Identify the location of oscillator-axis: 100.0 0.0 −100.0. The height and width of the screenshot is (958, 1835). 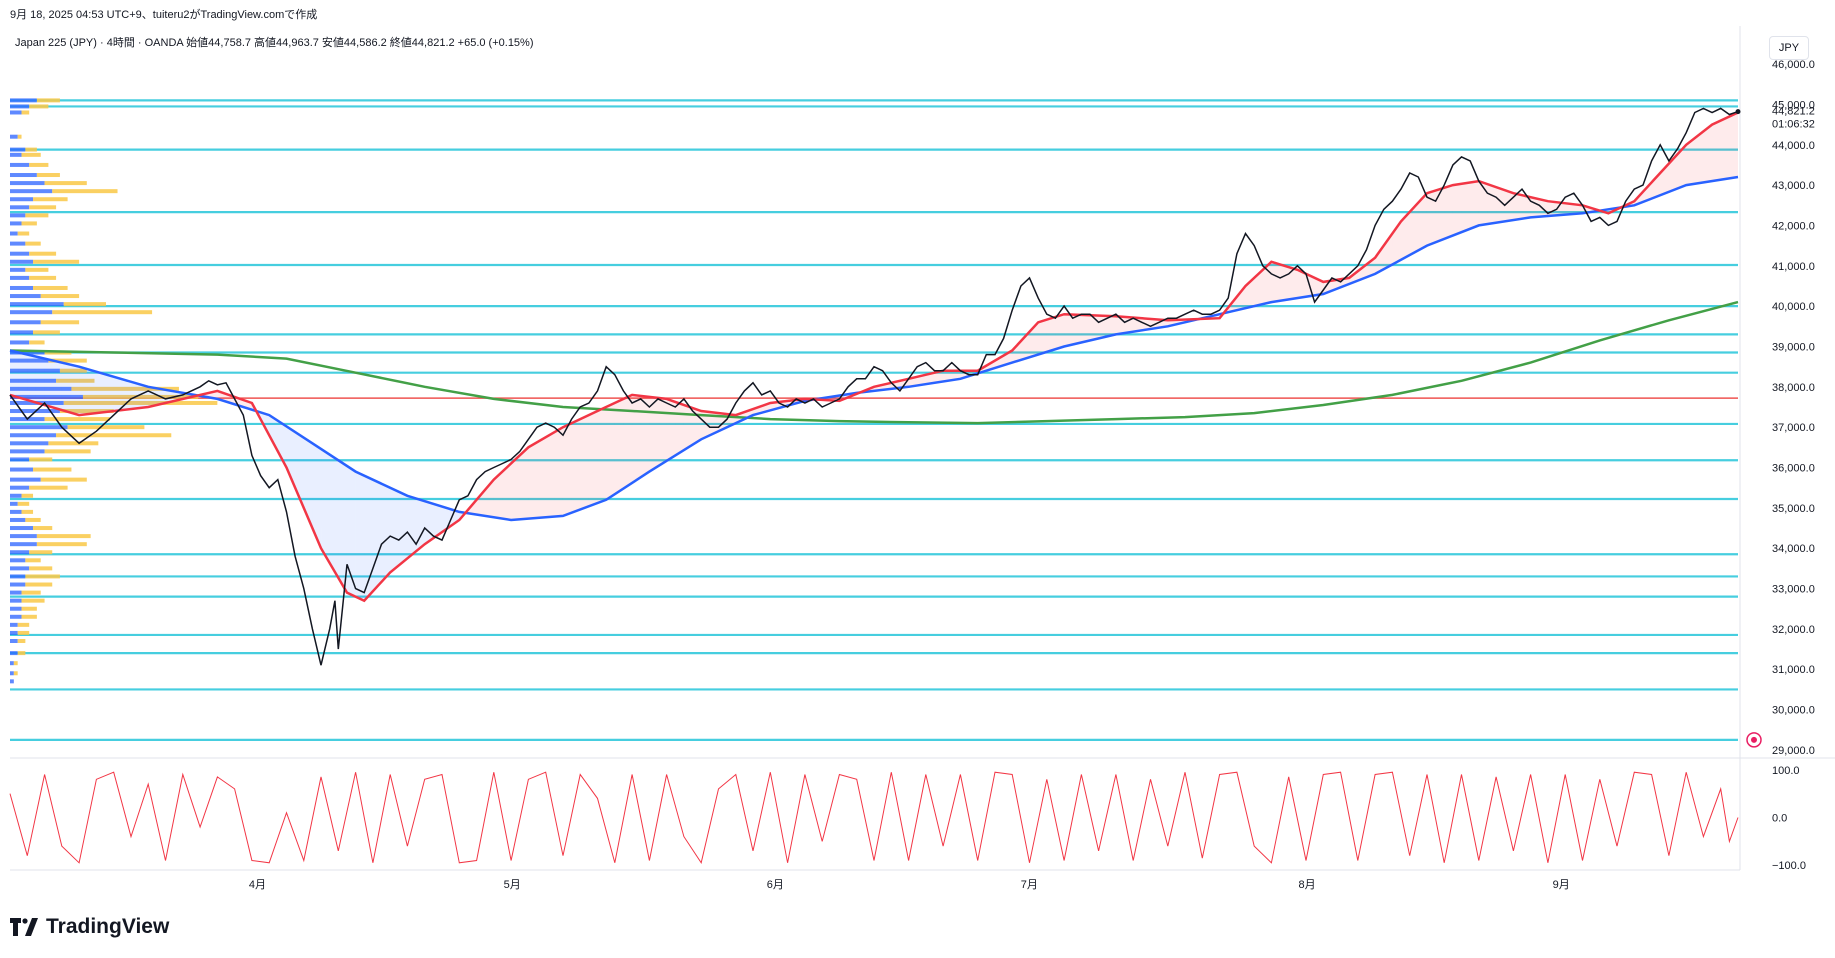
(1789, 818).